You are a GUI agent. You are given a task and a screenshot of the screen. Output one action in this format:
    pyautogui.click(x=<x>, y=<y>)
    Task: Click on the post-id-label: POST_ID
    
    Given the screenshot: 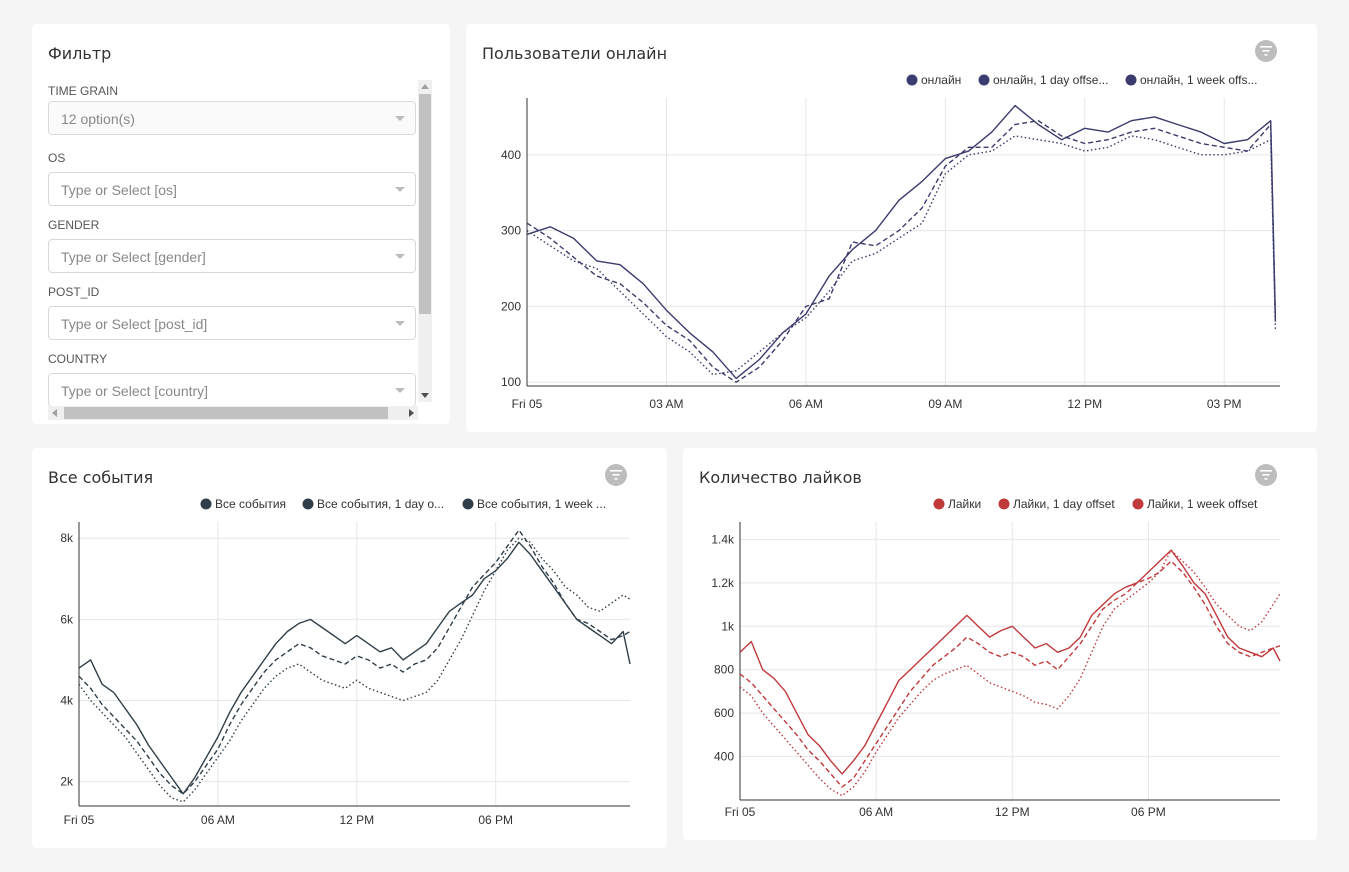 What is the action you would take?
    pyautogui.click(x=74, y=292)
    